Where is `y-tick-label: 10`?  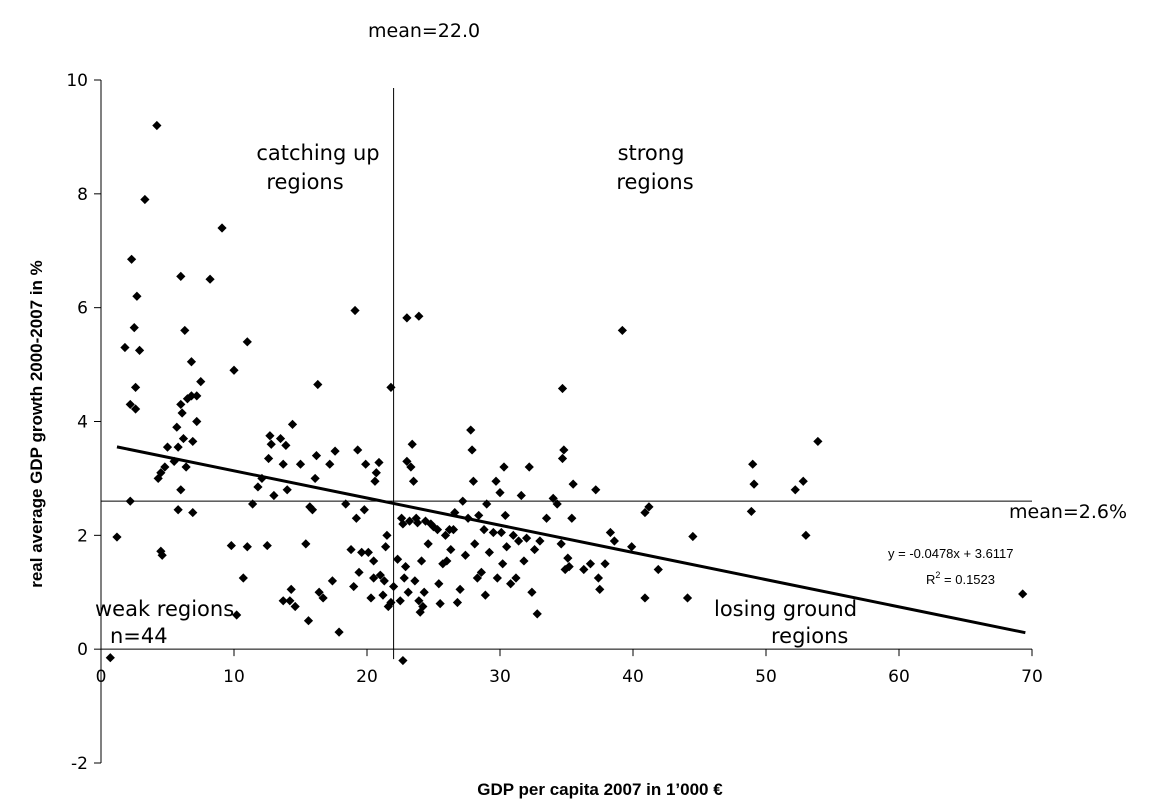
y-tick-label: 10 is located at coordinates (77, 81).